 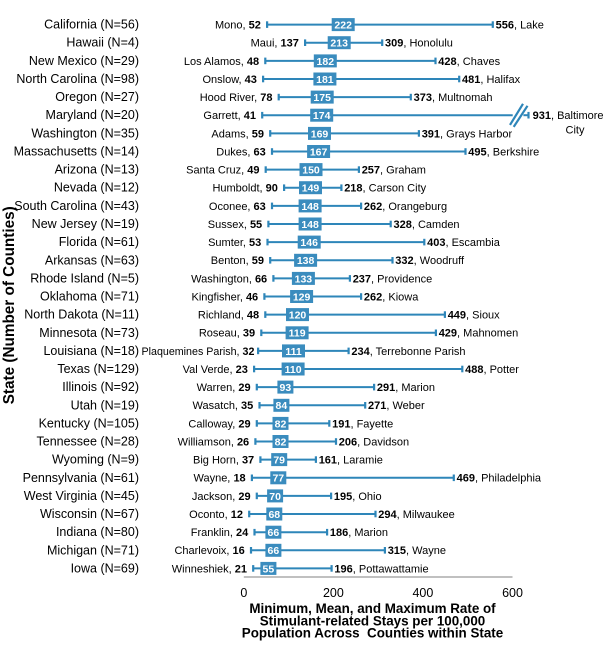 I want to click on svg-text: Warren, 29, so click(x=224, y=388).